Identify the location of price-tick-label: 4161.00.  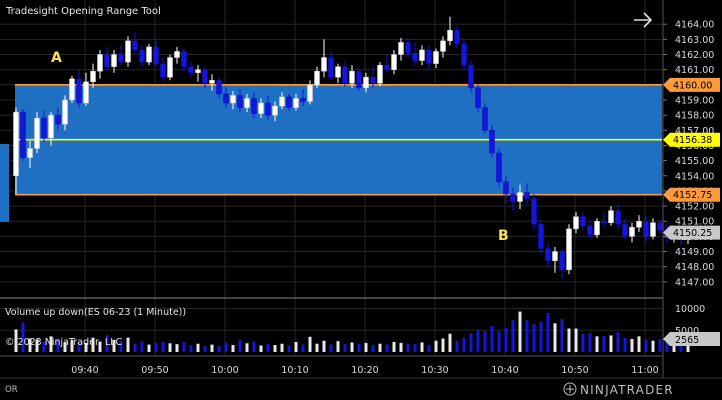
(694, 70).